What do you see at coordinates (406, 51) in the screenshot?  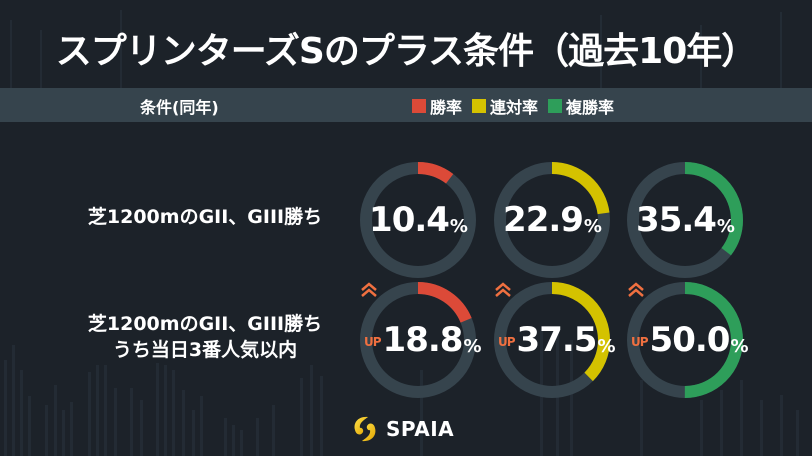 I see `page-title: スプリンターズSのプラス条件（過去10年）` at bounding box center [406, 51].